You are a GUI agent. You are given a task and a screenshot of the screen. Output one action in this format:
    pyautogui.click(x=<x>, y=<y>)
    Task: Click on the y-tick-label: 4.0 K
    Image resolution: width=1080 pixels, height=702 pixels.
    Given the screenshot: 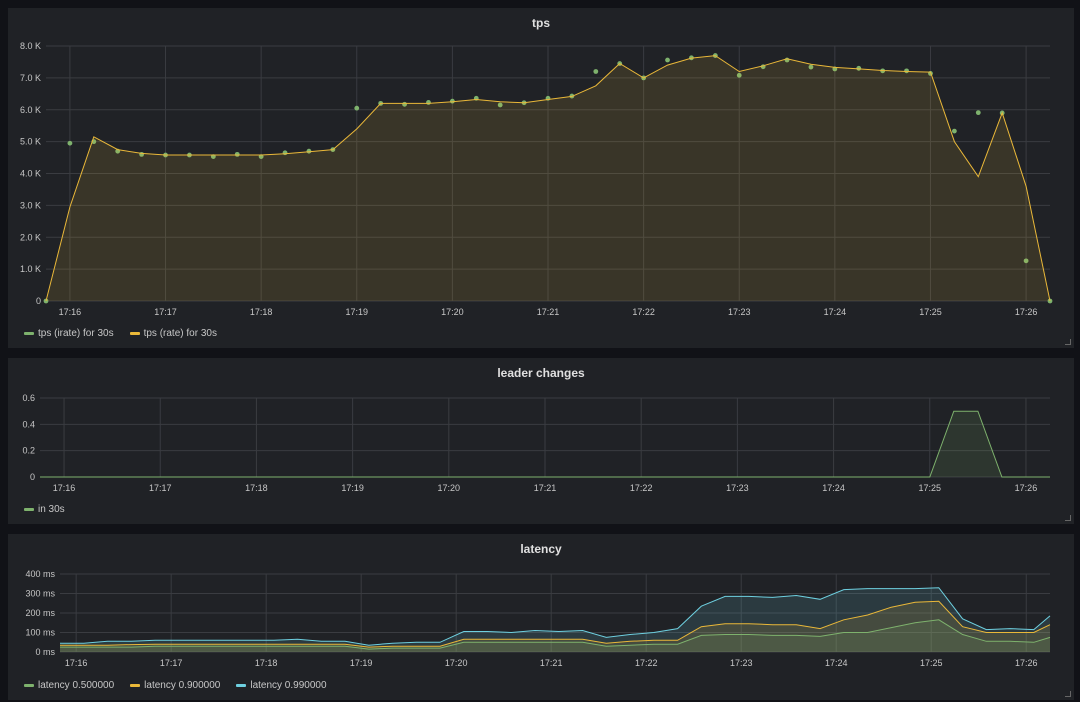 What is the action you would take?
    pyautogui.click(x=30, y=174)
    